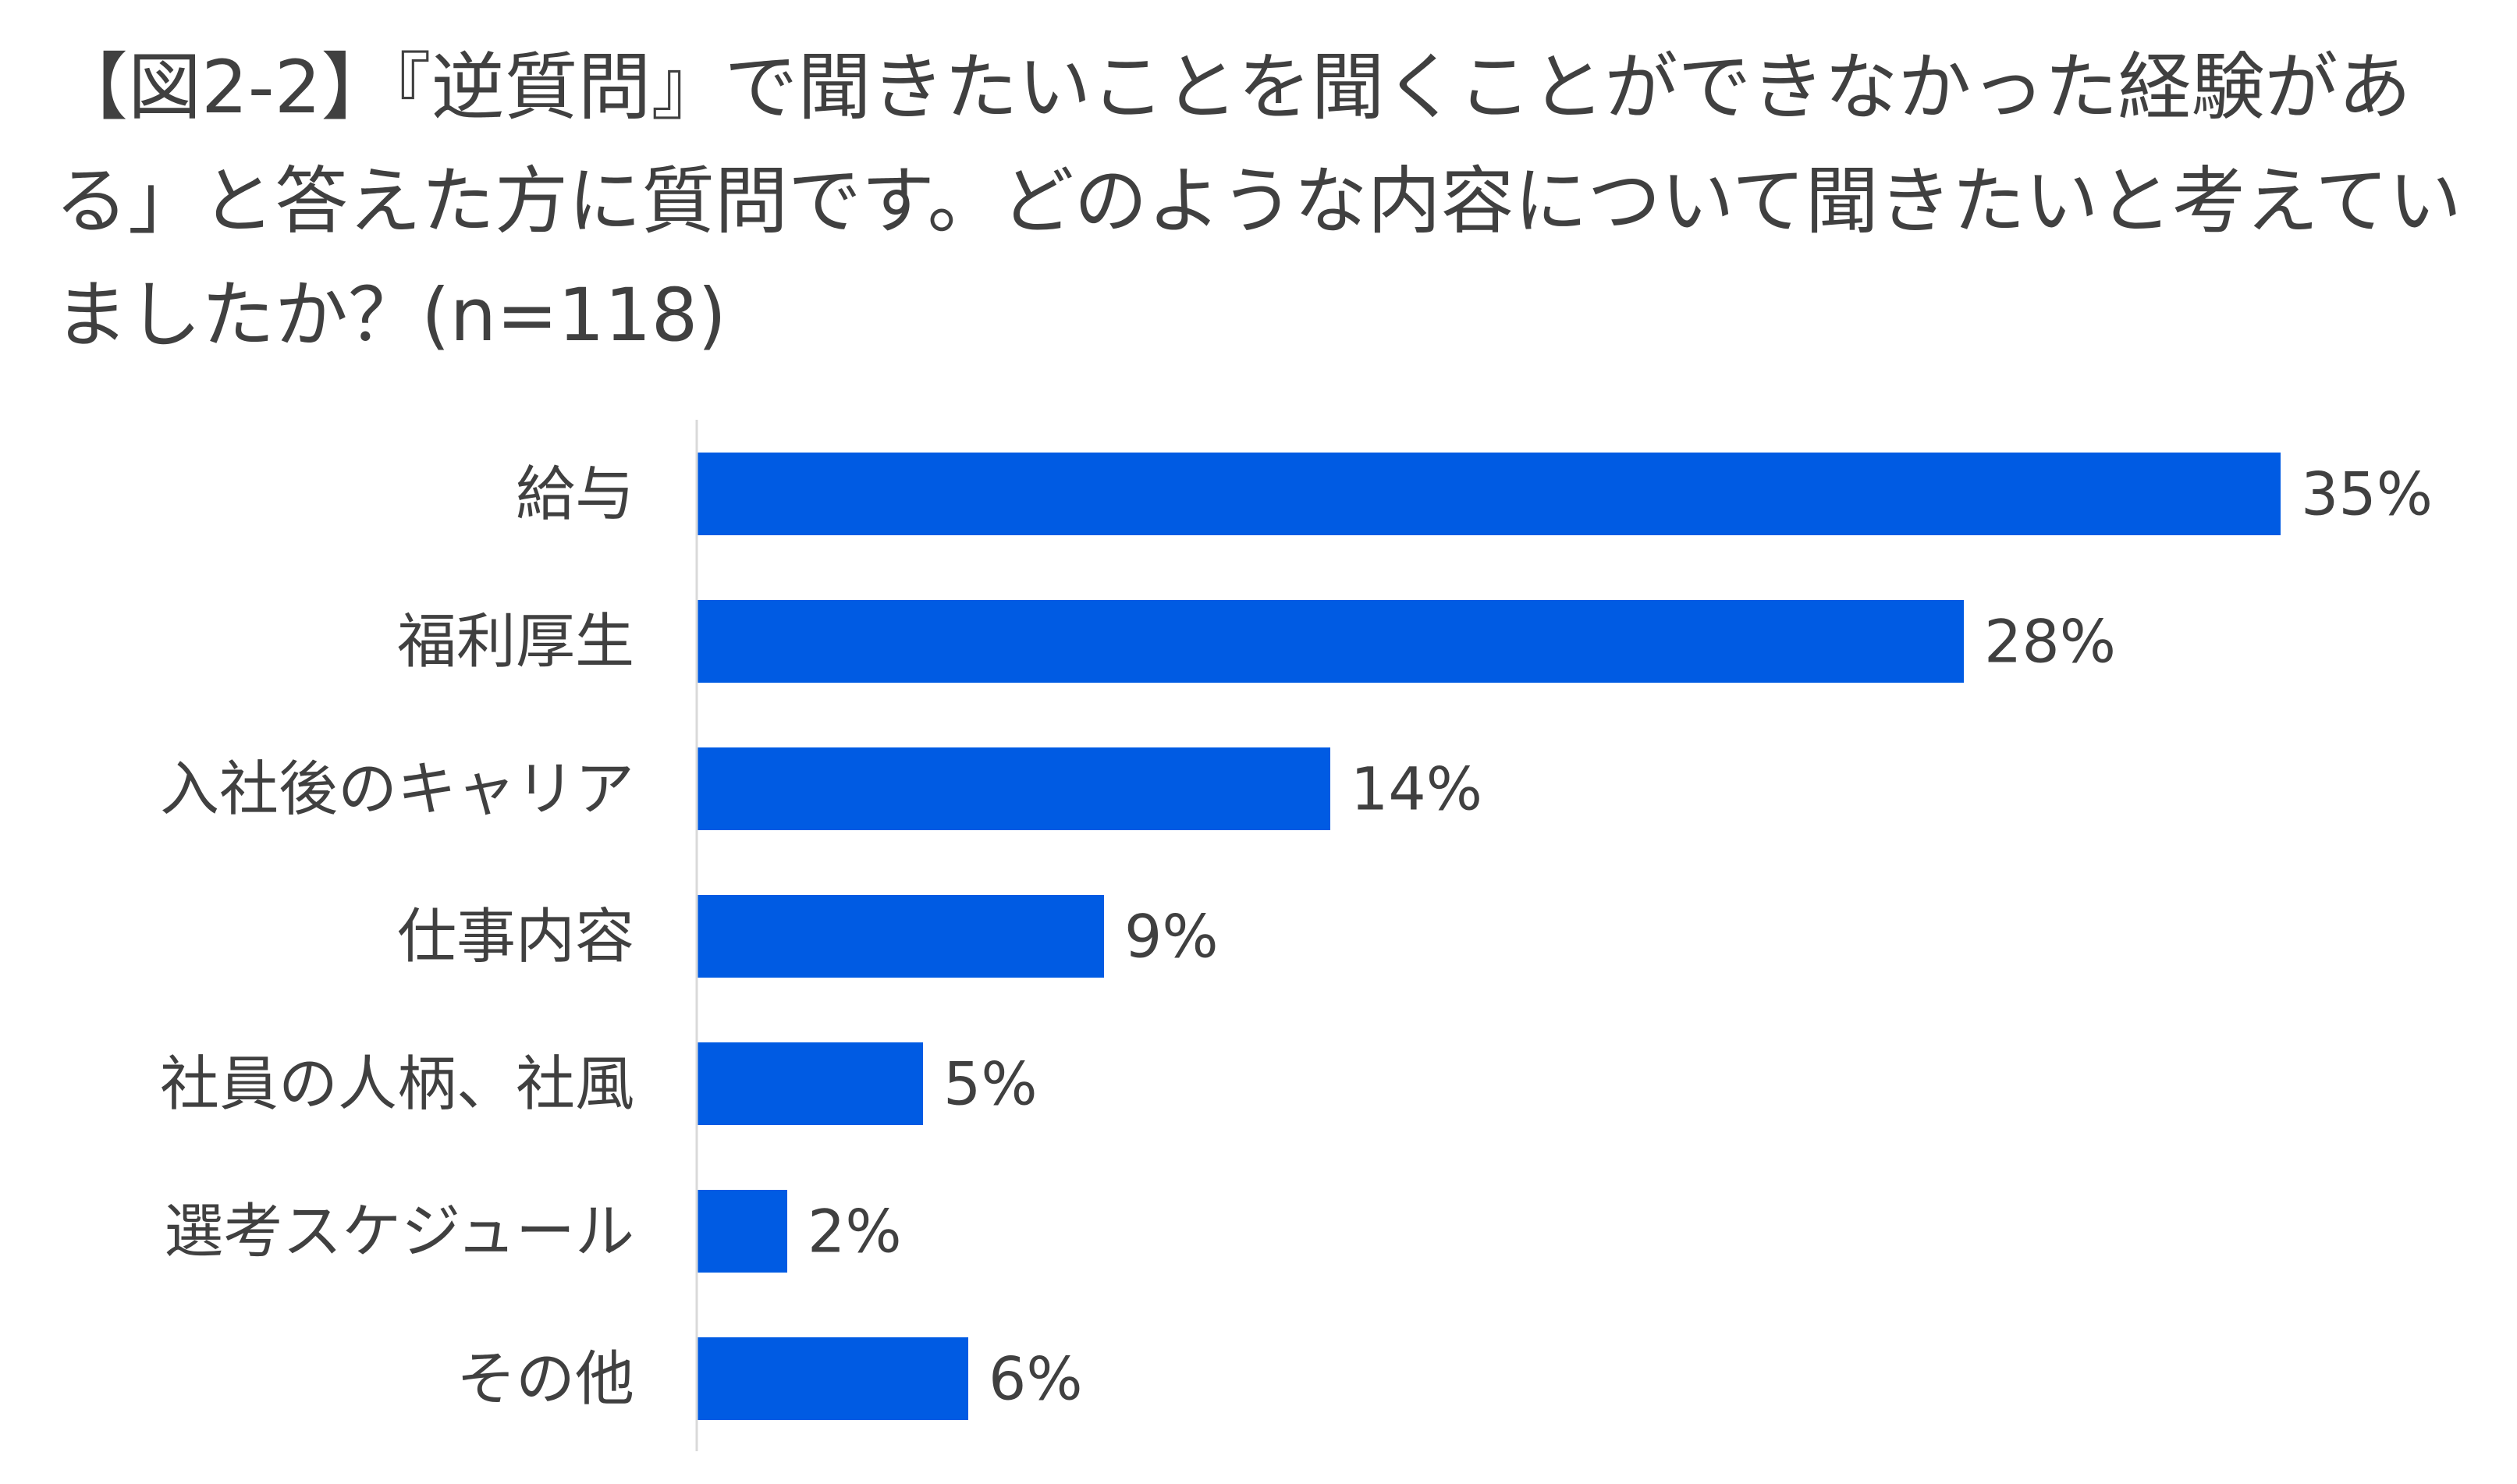 The width and height of the screenshot is (2517, 1484). What do you see at coordinates (1171, 937) in the screenshot?
I see `value-label-3: 9%` at bounding box center [1171, 937].